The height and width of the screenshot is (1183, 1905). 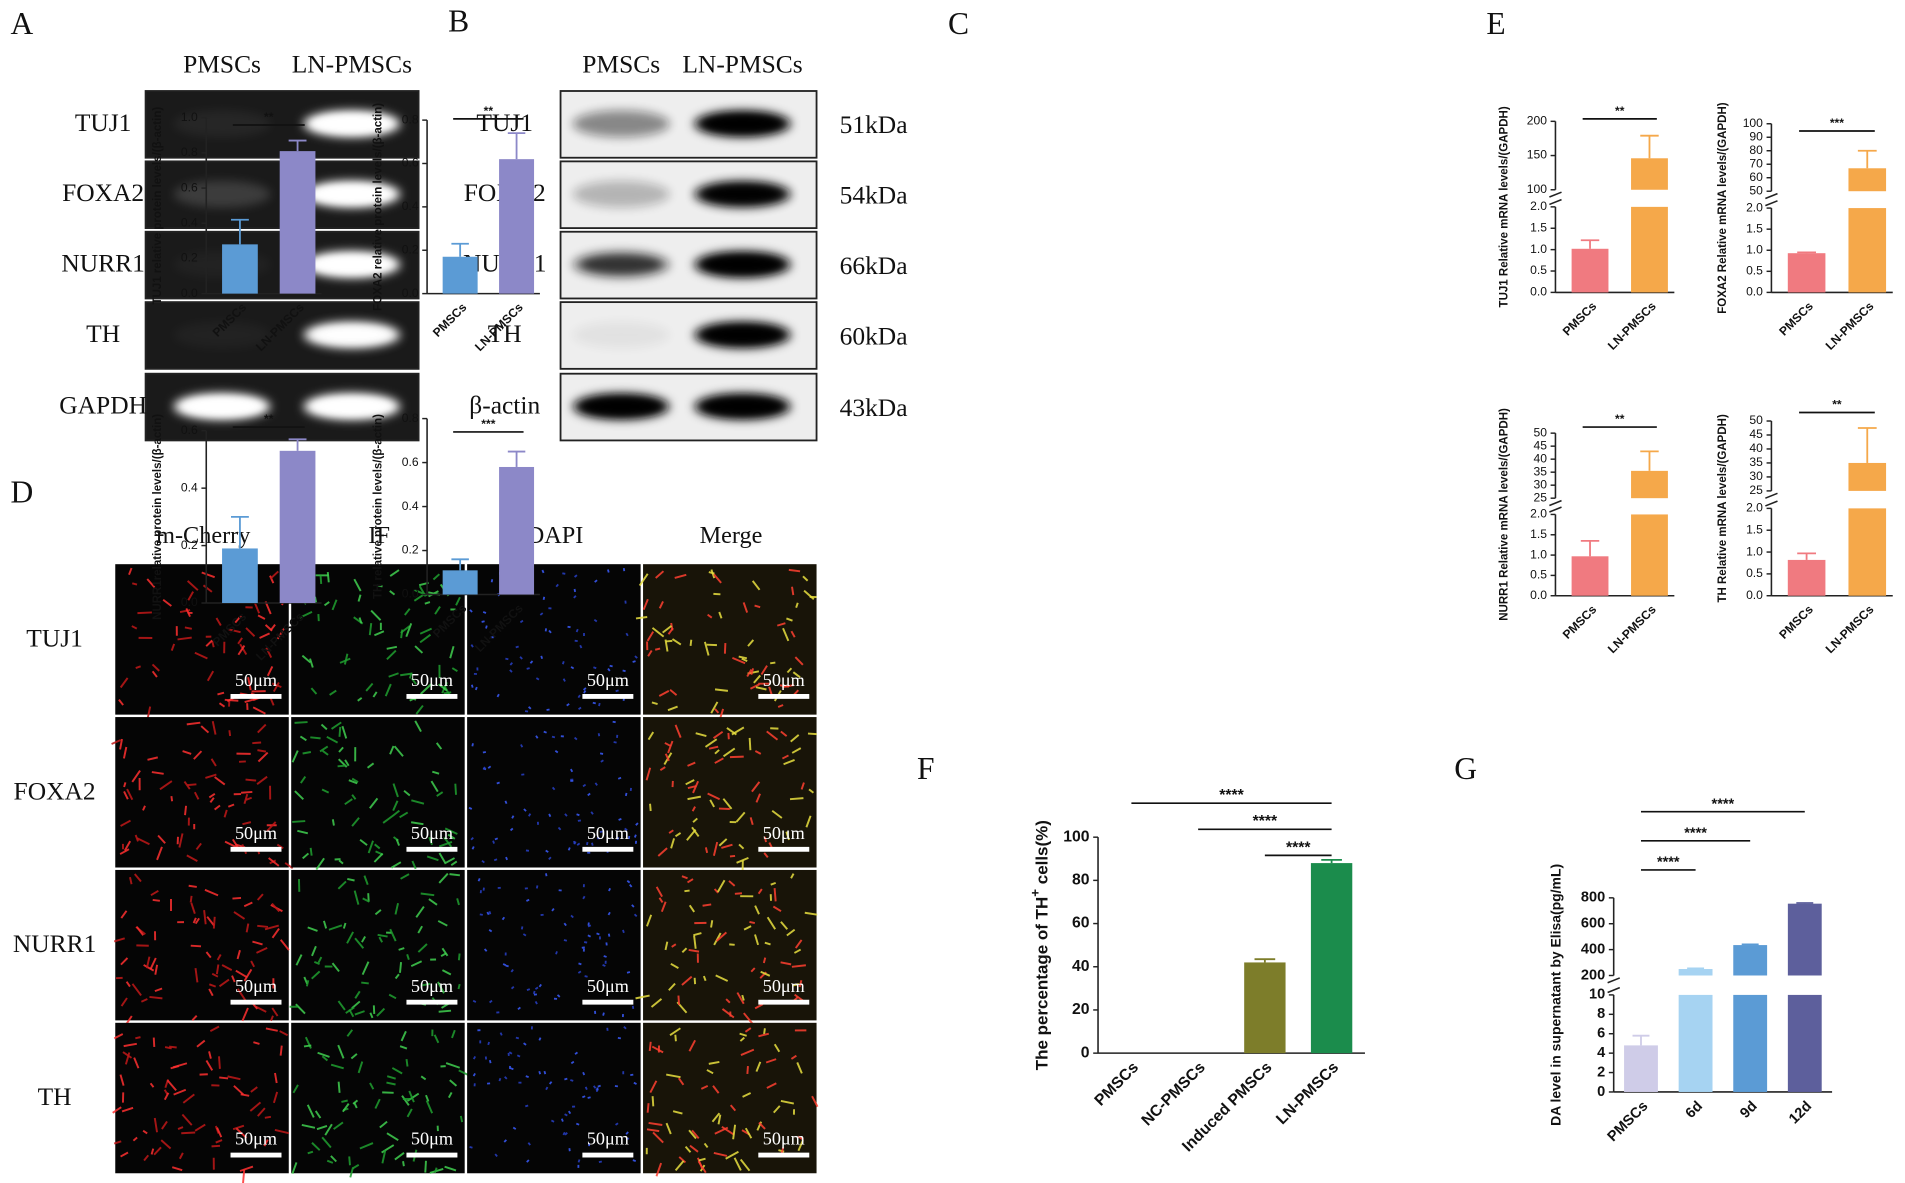 I want to click on row-label: FOXA2, so click(x=103, y=192).